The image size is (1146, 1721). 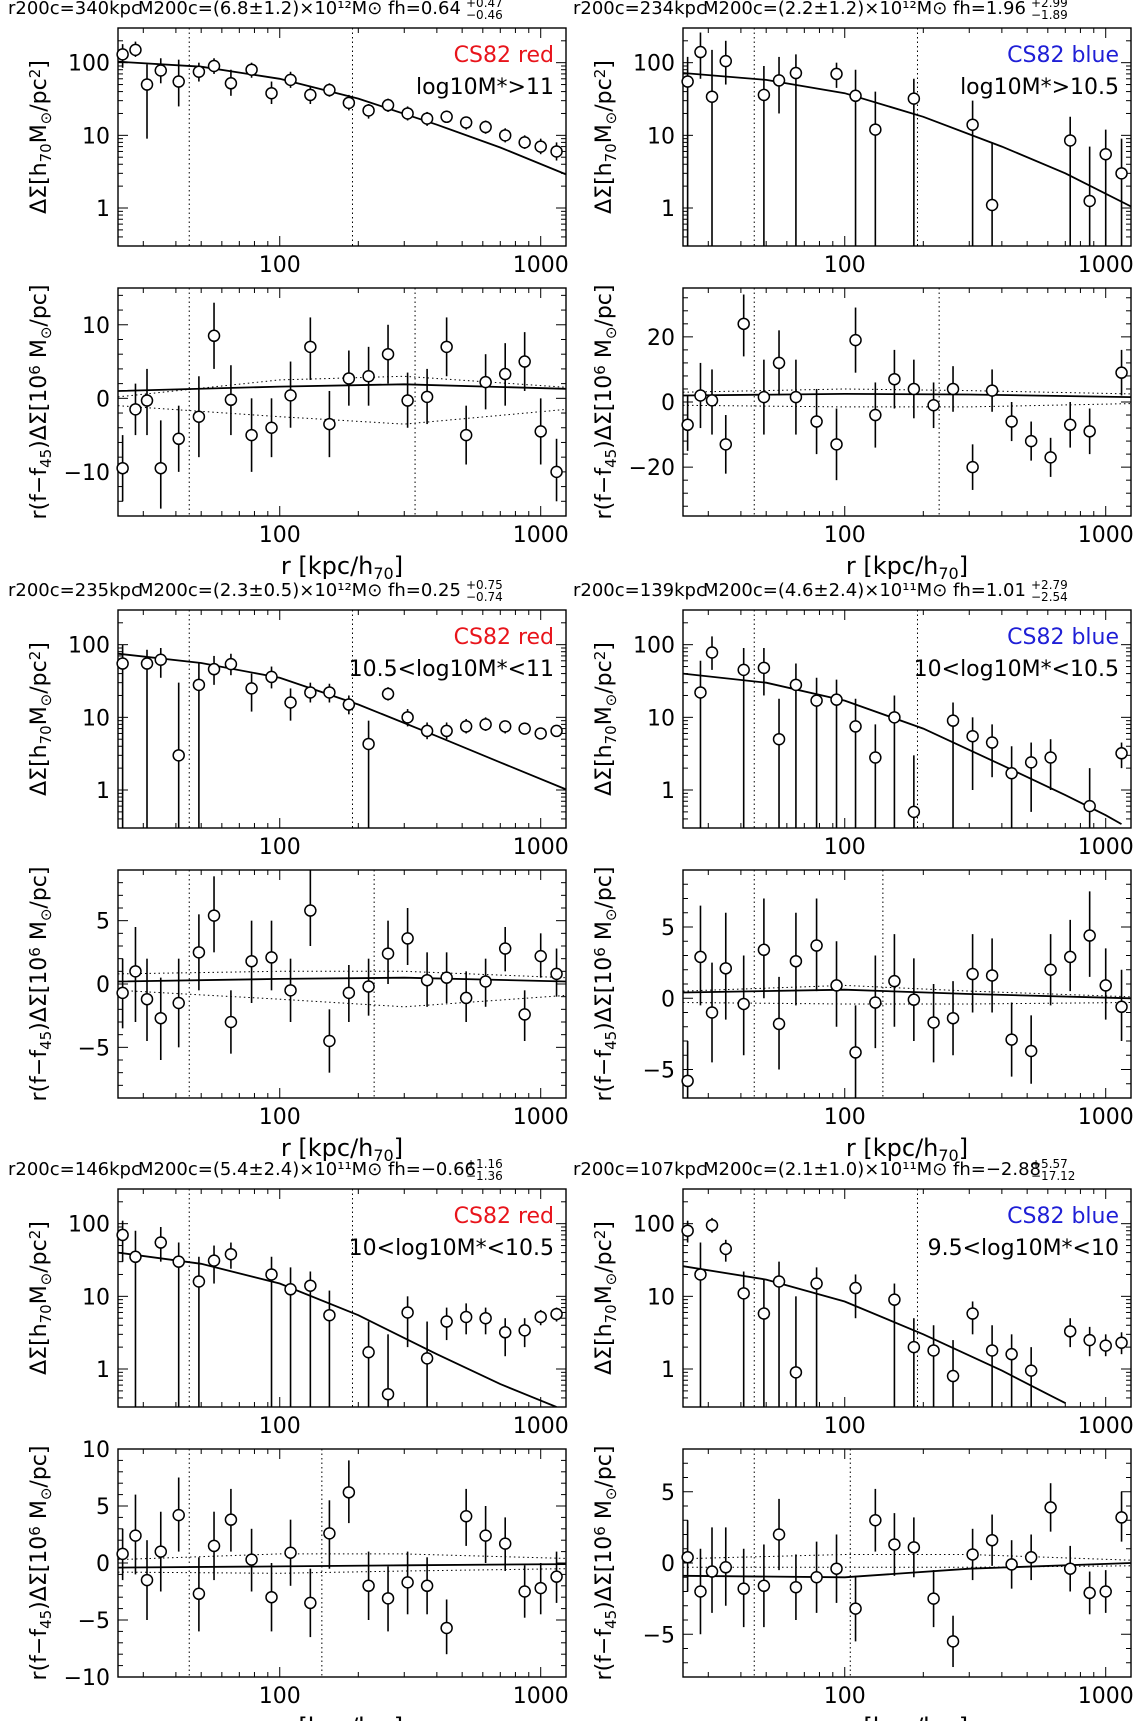 What do you see at coordinates (604, 994) in the screenshot?
I see `y-axis-label-part: )ΔΣ[10` at bounding box center [604, 994].